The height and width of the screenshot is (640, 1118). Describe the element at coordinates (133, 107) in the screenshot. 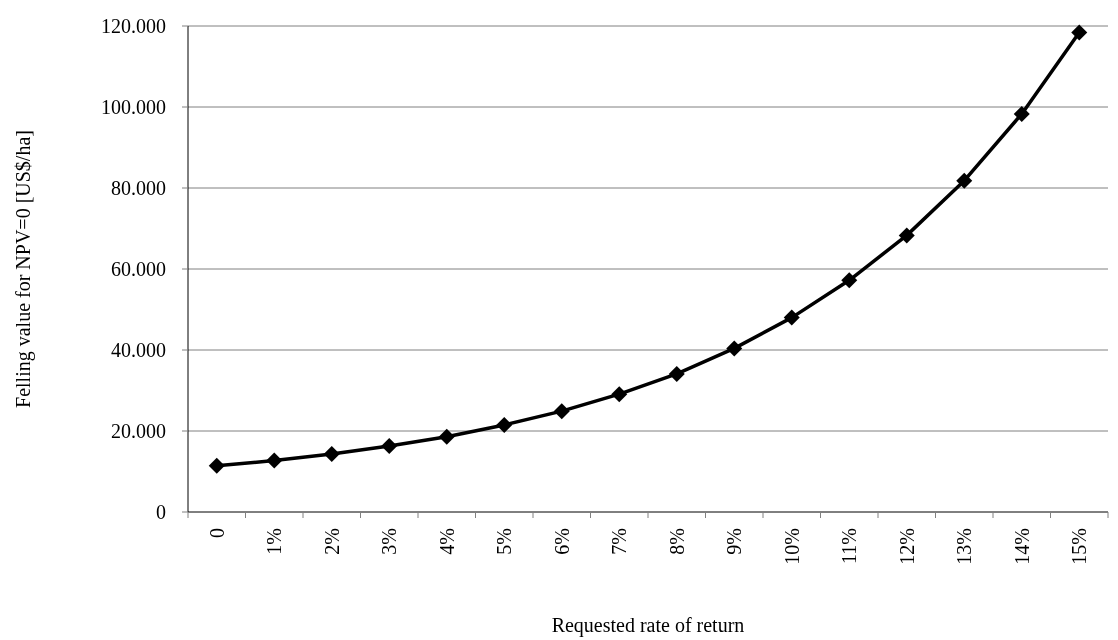

I see `y-tick-label: 100.000` at that location.